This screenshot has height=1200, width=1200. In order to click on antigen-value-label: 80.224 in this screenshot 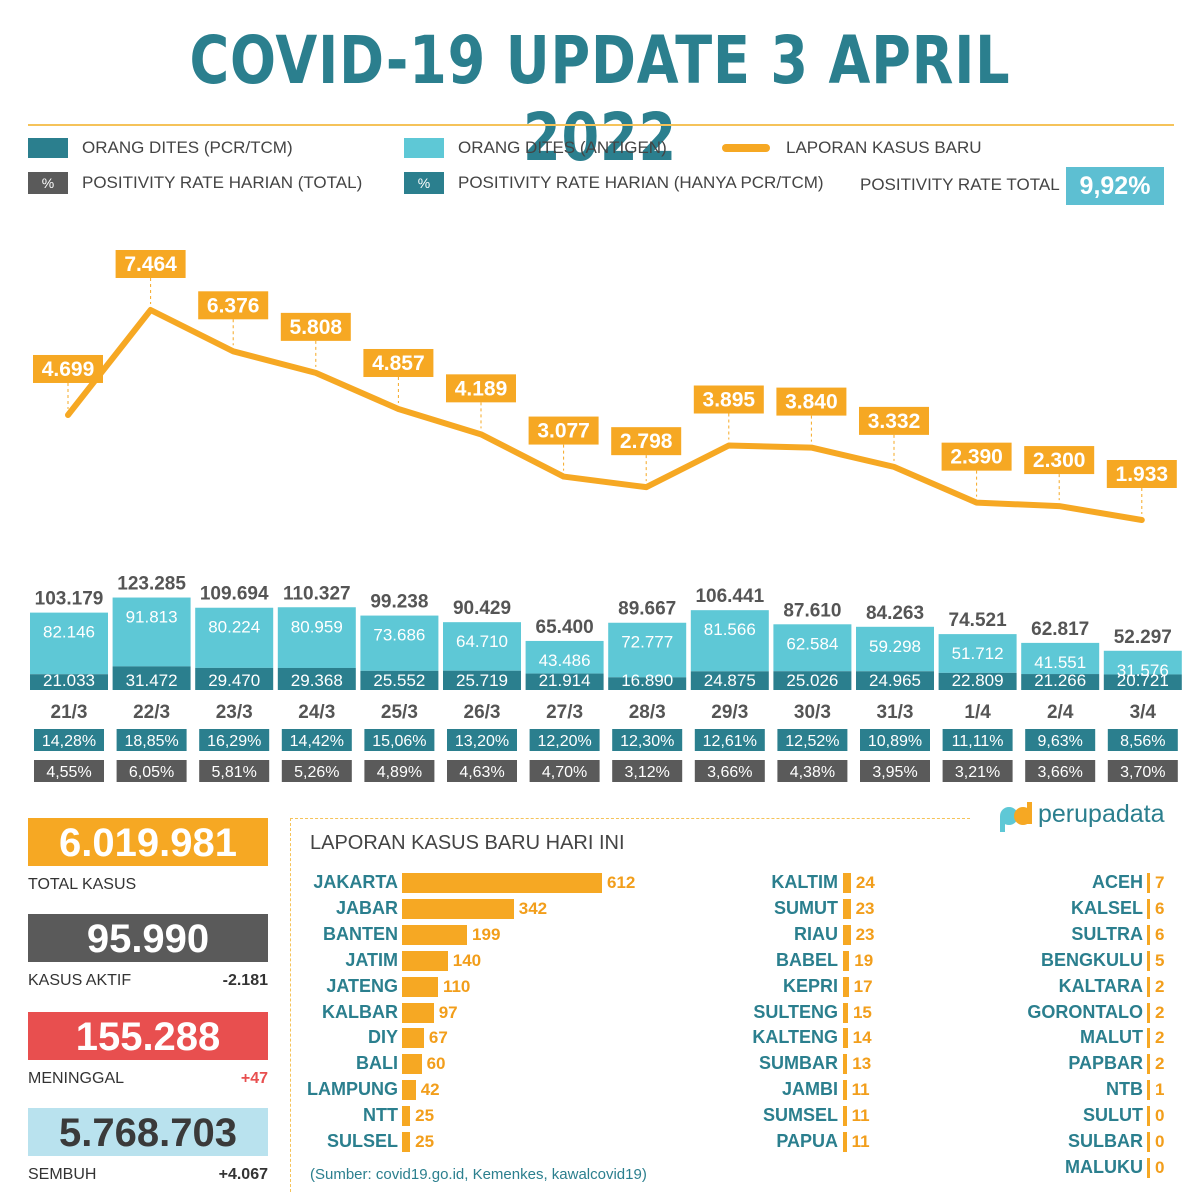, I will do `click(234, 627)`.